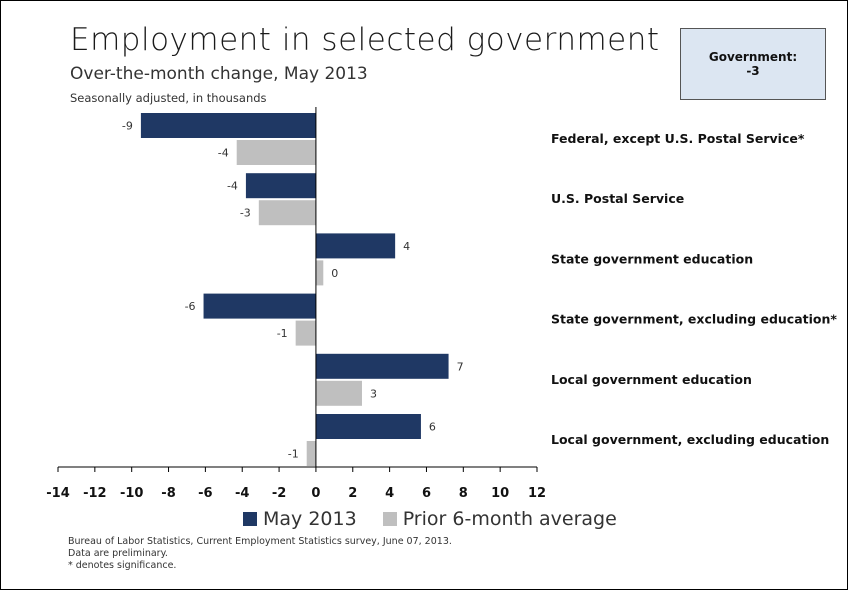 The image size is (848, 590). Describe the element at coordinates (373, 393) in the screenshot. I see `data-label: 3` at that location.